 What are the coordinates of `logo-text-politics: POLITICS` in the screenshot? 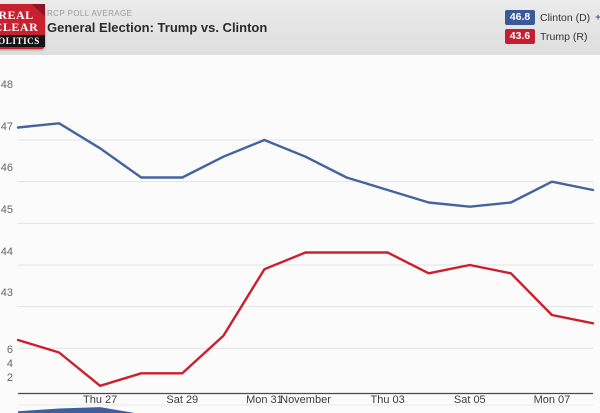 It's located at (22, 41).